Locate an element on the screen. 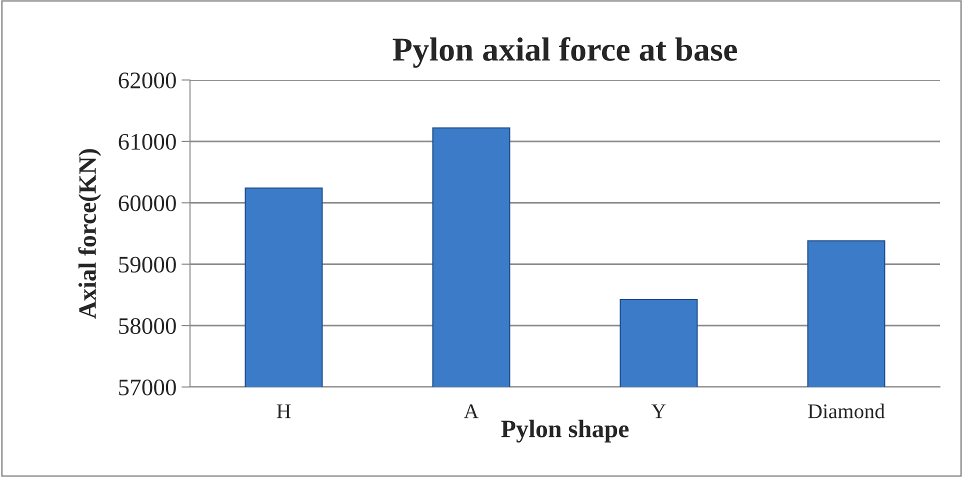 The height and width of the screenshot is (477, 963). y-tick-label: 57000 is located at coordinates (147, 387).